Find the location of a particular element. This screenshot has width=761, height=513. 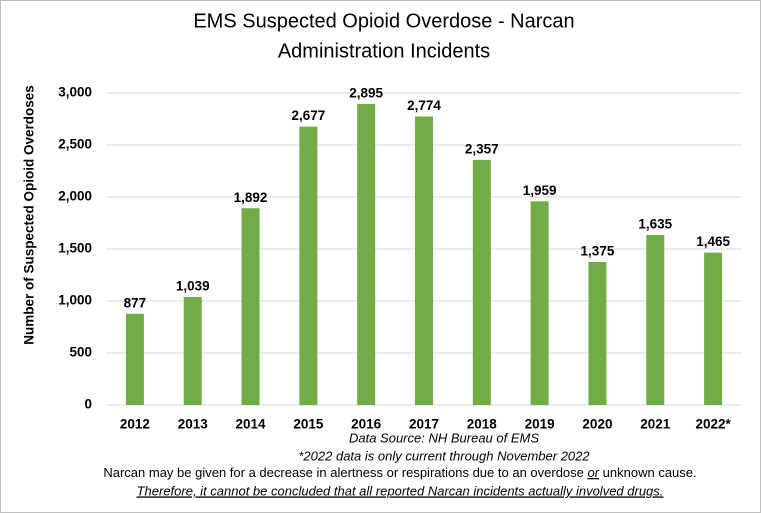

note-part: or is located at coordinates (594, 472).